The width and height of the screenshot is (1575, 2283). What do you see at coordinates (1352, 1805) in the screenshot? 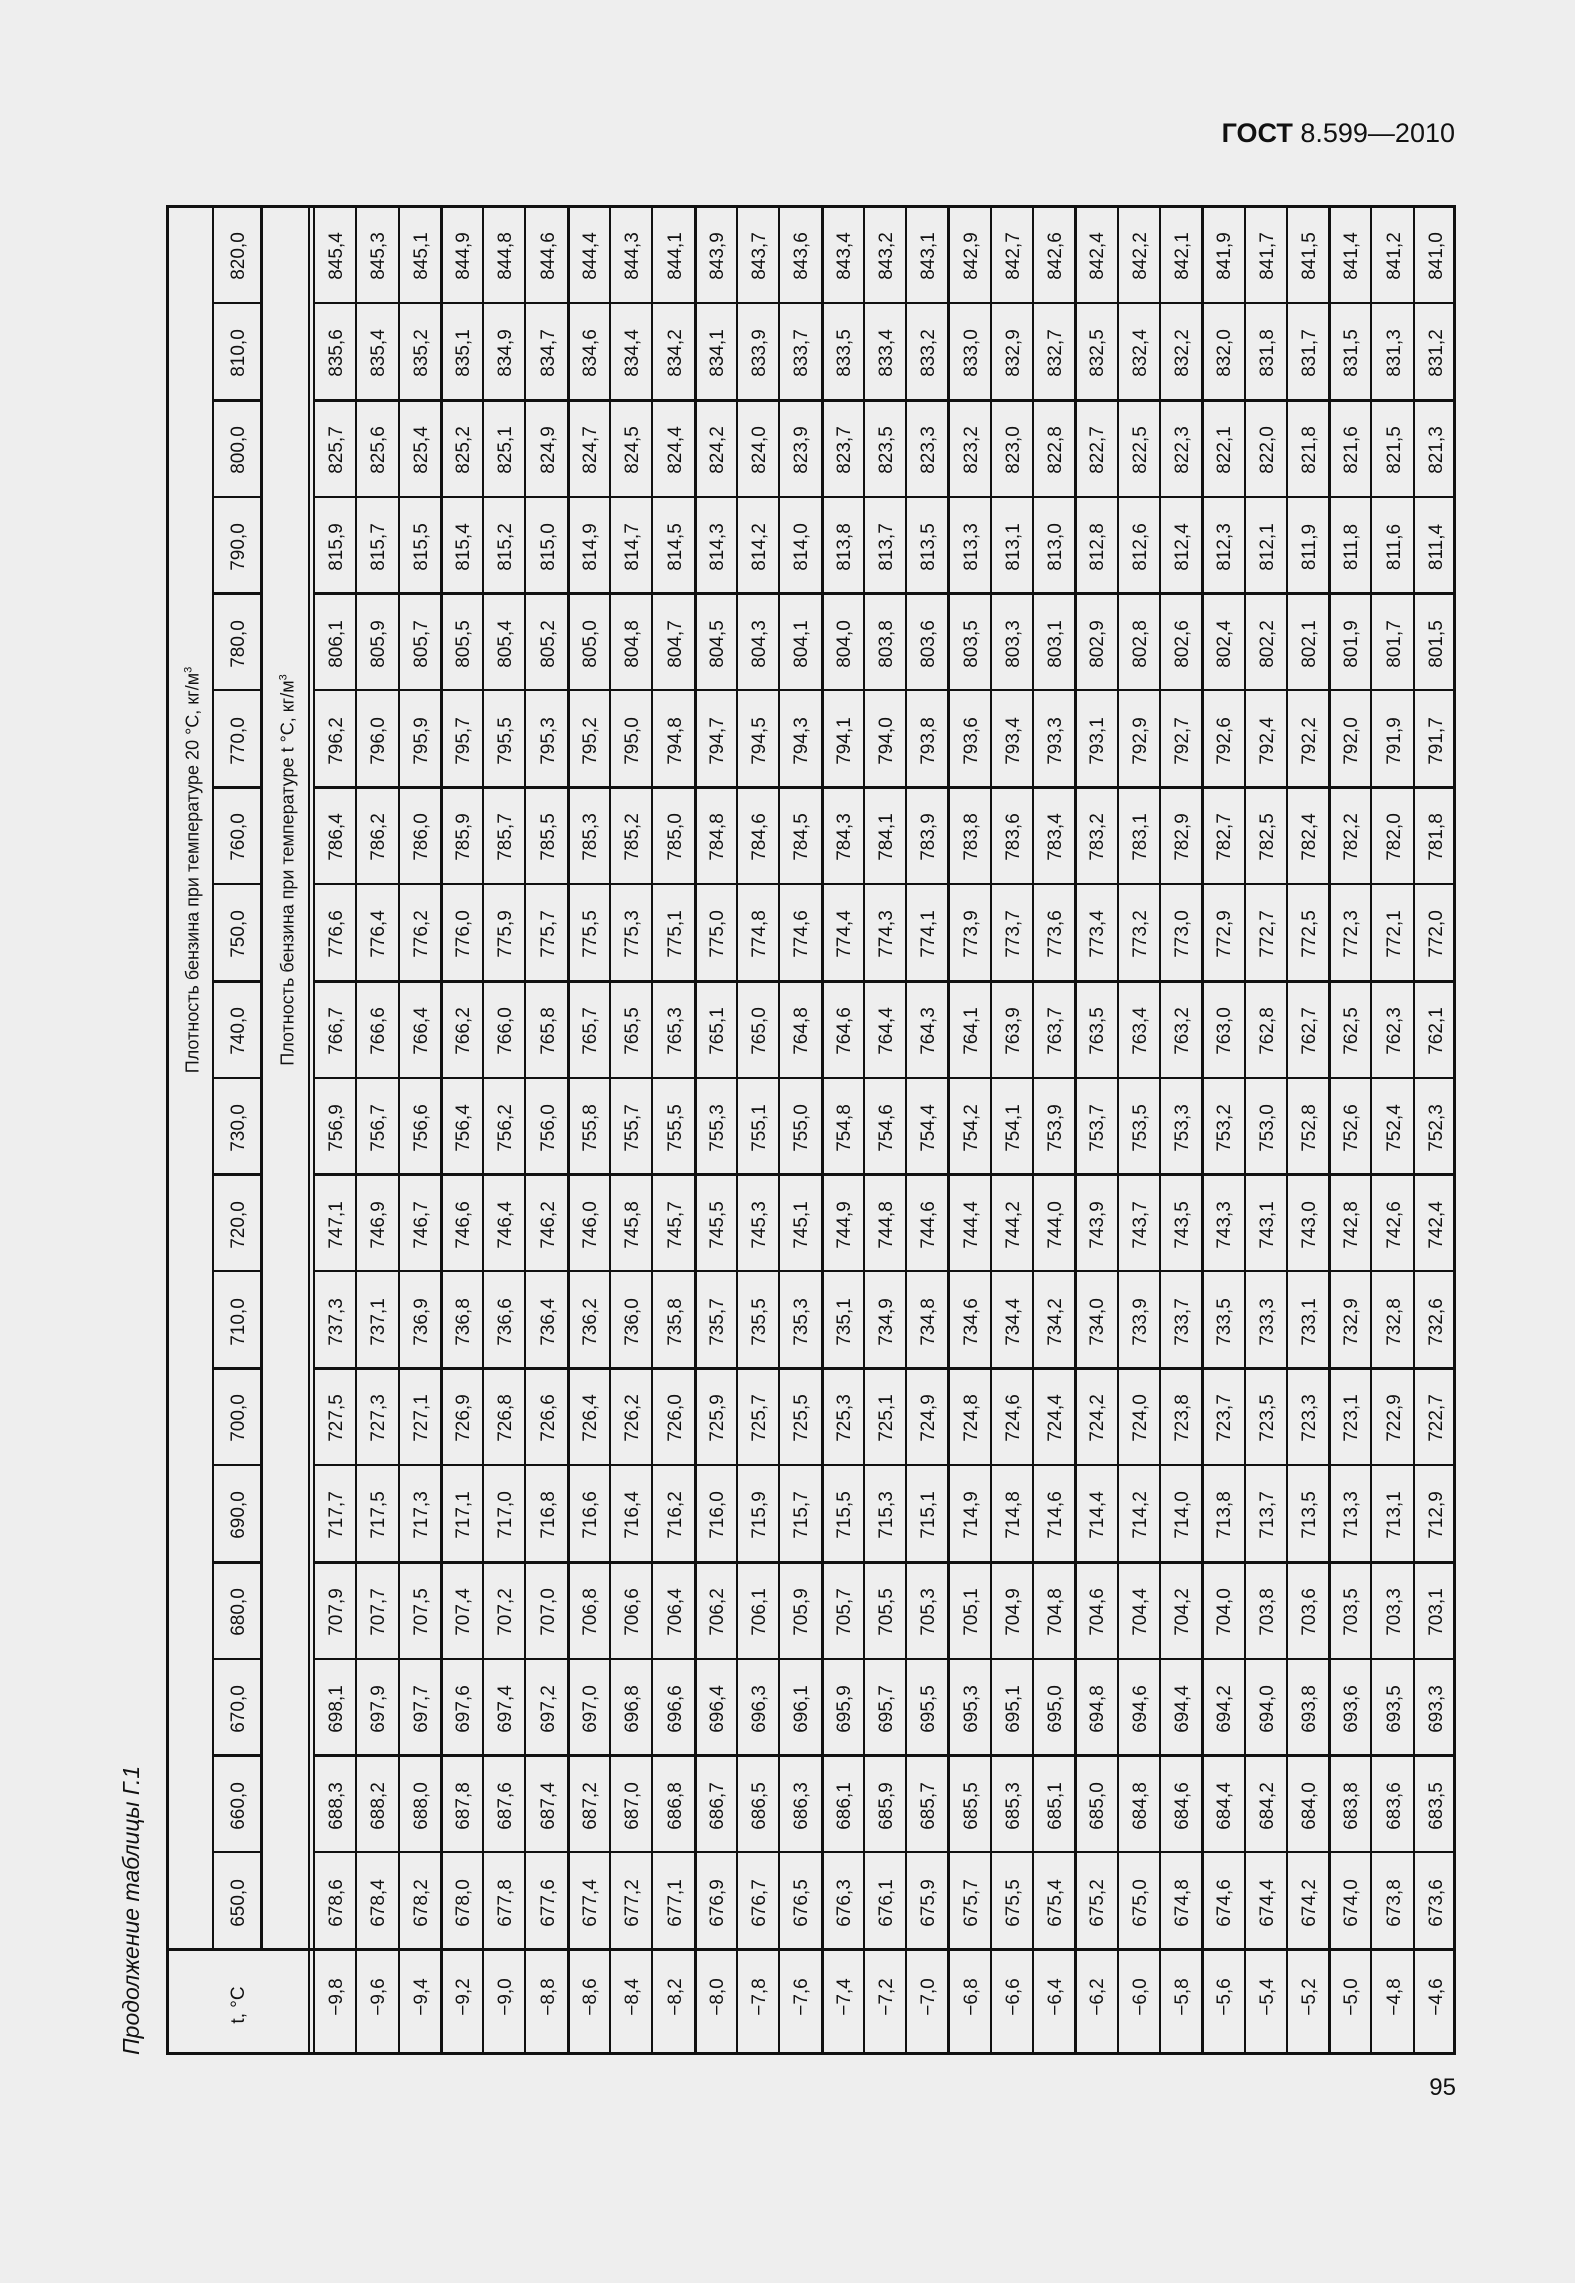
I see `table-cell-text: 683,8` at bounding box center [1352, 1805].